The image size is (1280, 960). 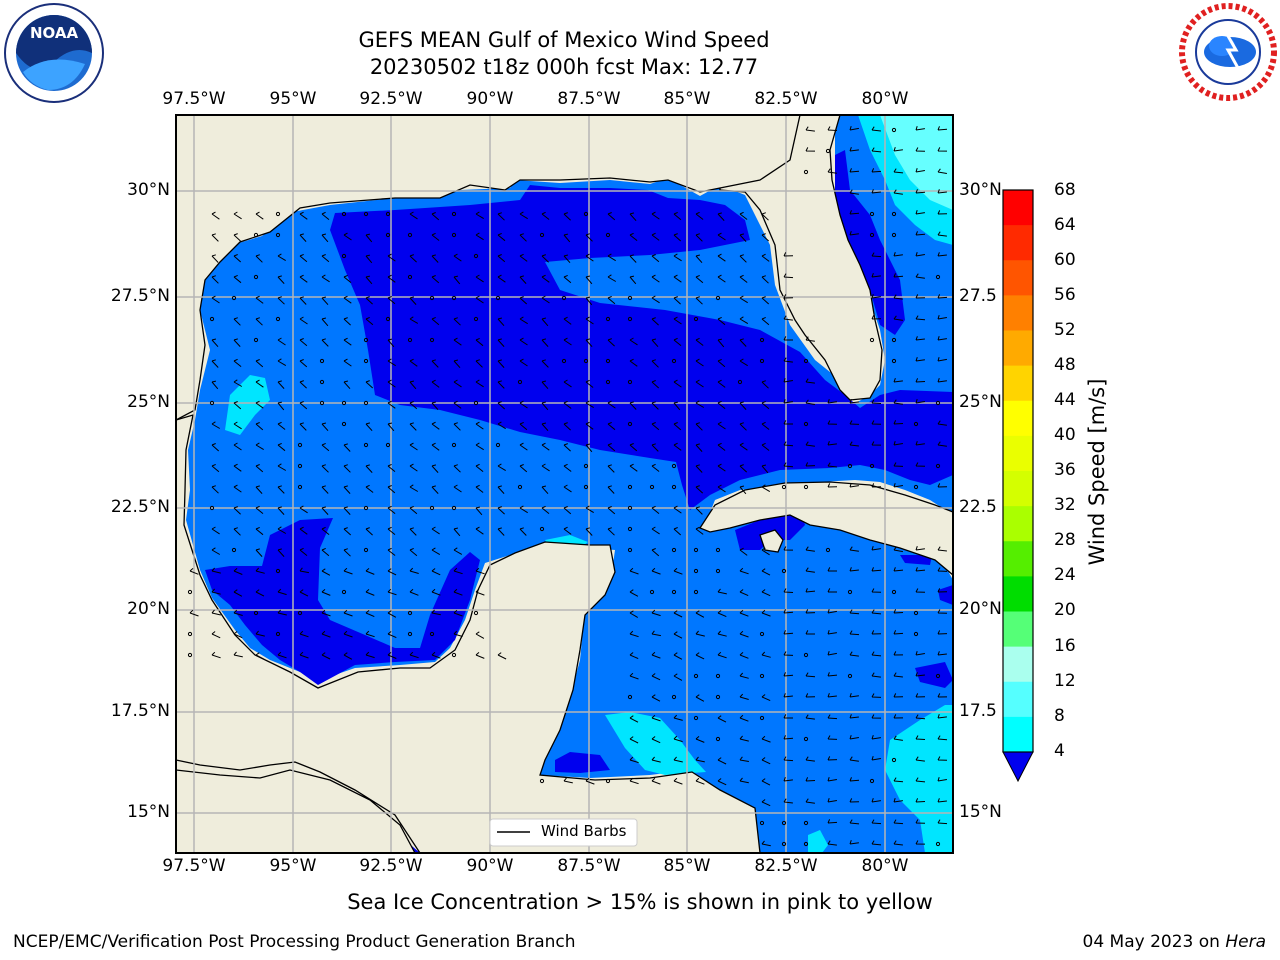 What do you see at coordinates (1065, 610) in the screenshot?
I see `colorbar-tick: 20` at bounding box center [1065, 610].